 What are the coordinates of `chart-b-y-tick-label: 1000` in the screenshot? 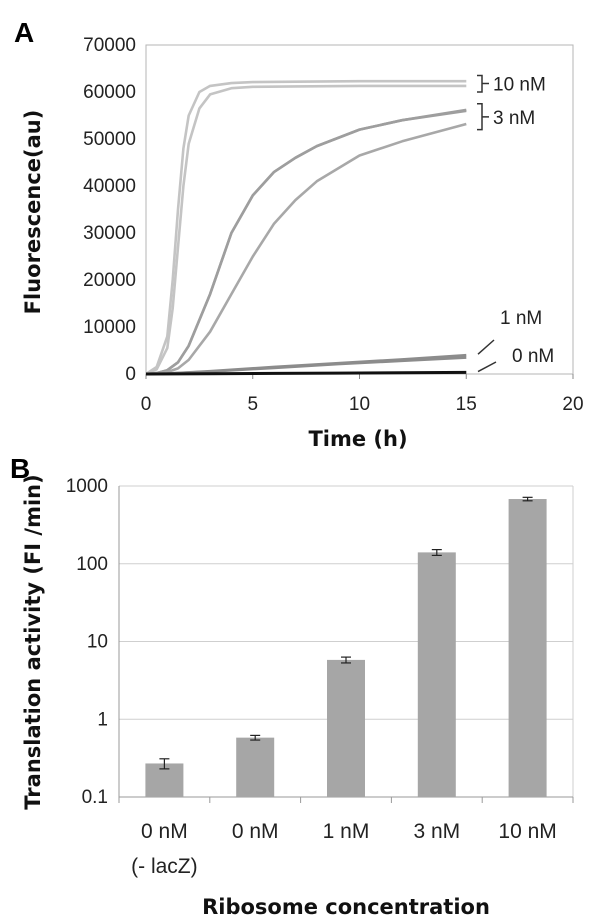 It's located at (87, 486).